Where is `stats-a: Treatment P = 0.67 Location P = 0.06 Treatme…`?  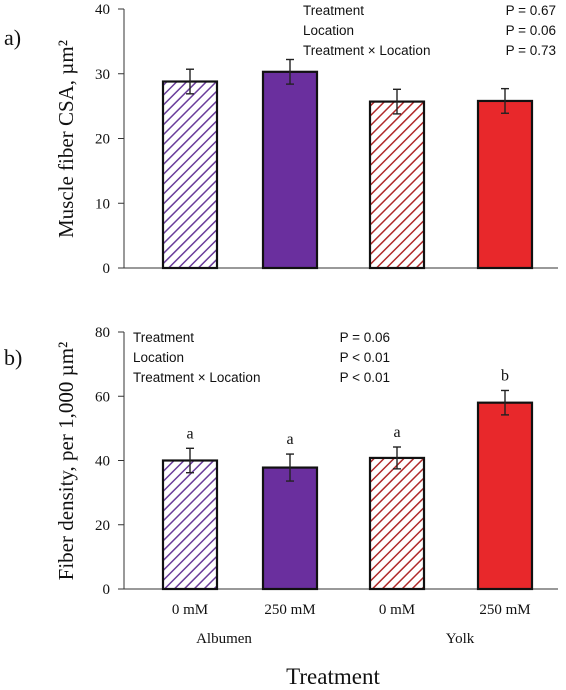
stats-a: Treatment P = 0.67 Location P = 0.06 Treatme… is located at coordinates (429, 30).